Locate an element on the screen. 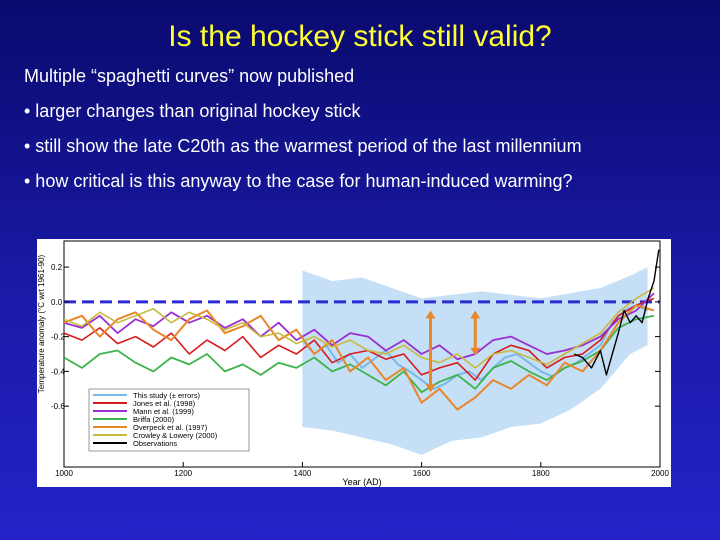 The width and height of the screenshot is (720, 540). x-tick-label: 1800 is located at coordinates (541, 473).